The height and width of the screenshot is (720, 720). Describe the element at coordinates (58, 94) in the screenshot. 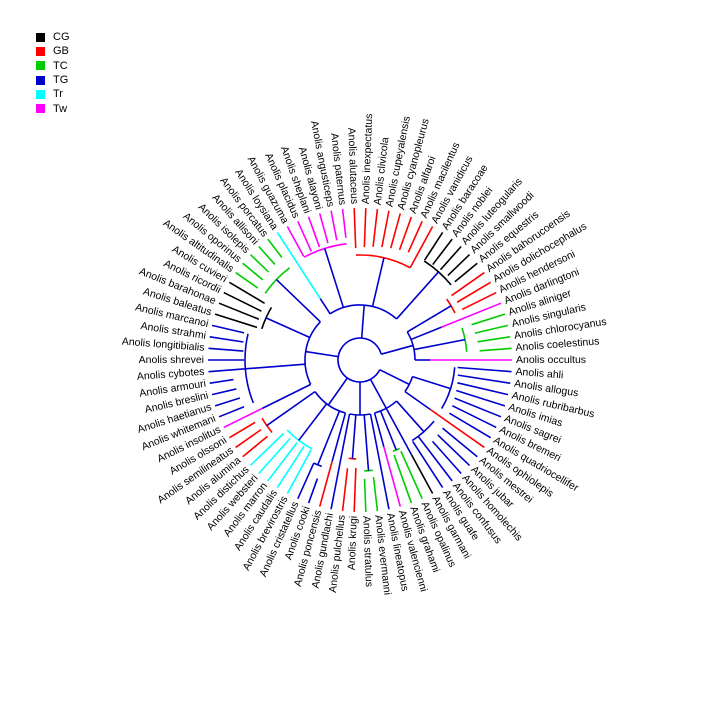

I see `legend-label: Tr` at that location.